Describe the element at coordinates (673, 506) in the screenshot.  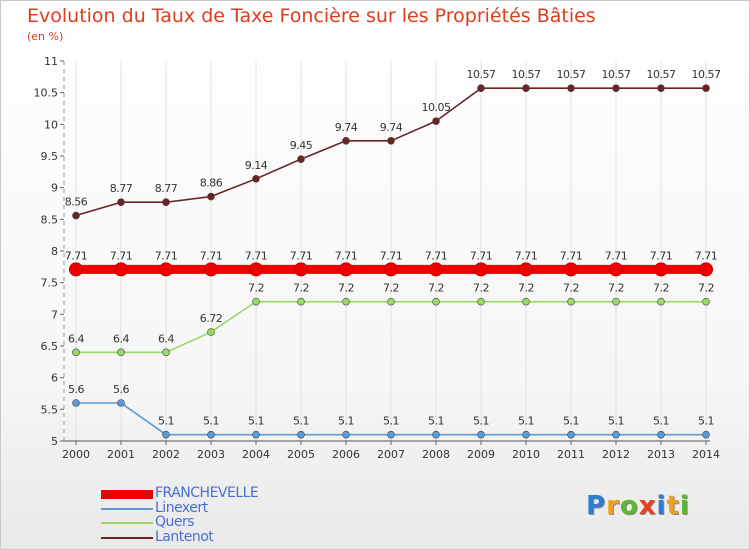
I see `logo-letter: t` at that location.